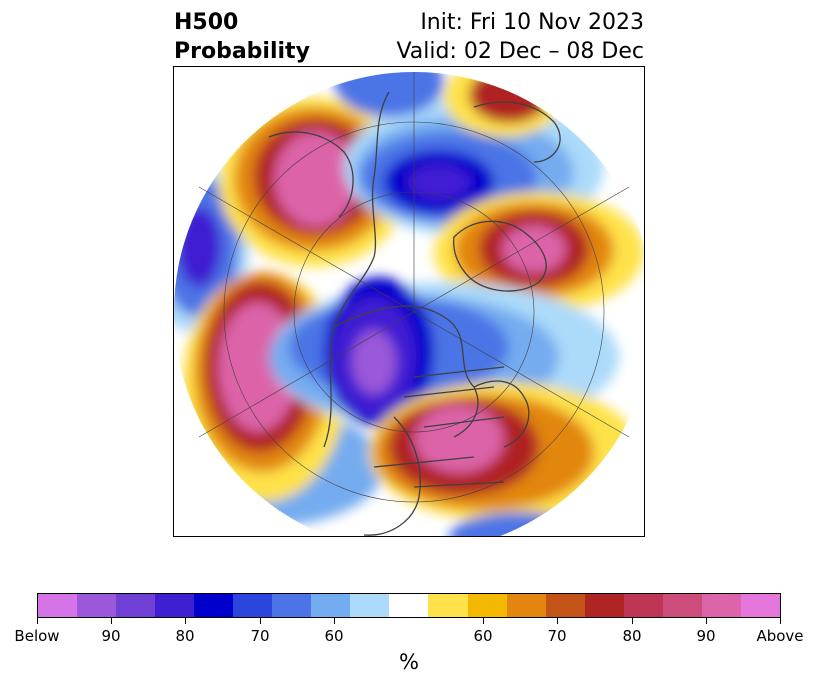 This screenshot has height=686, width=819. Describe the element at coordinates (780, 636) in the screenshot. I see `colorbar-tick-label: Above` at that location.